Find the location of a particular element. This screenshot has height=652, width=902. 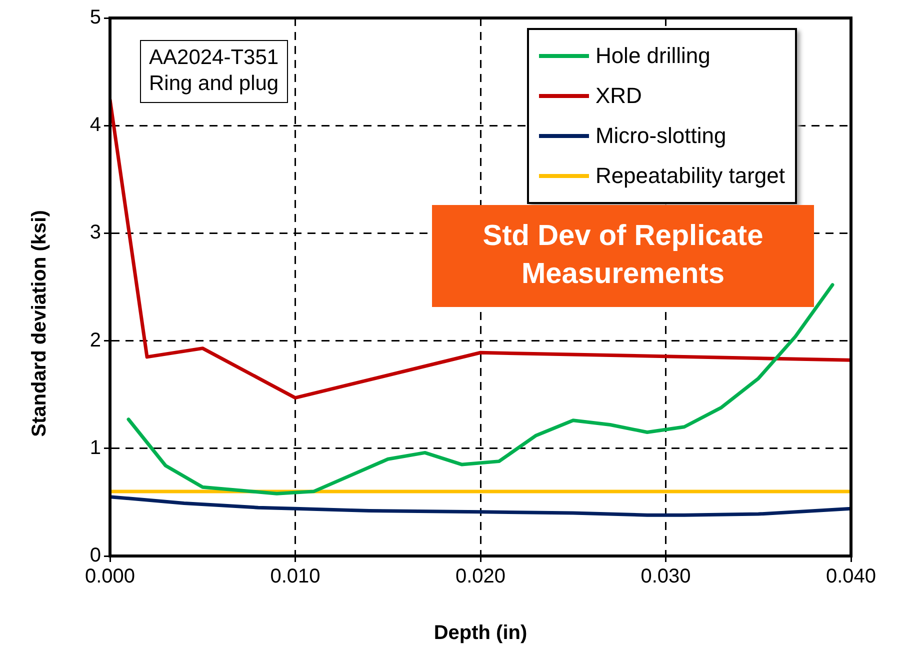

x-axis-title: Depth (in) is located at coordinates (480, 633).